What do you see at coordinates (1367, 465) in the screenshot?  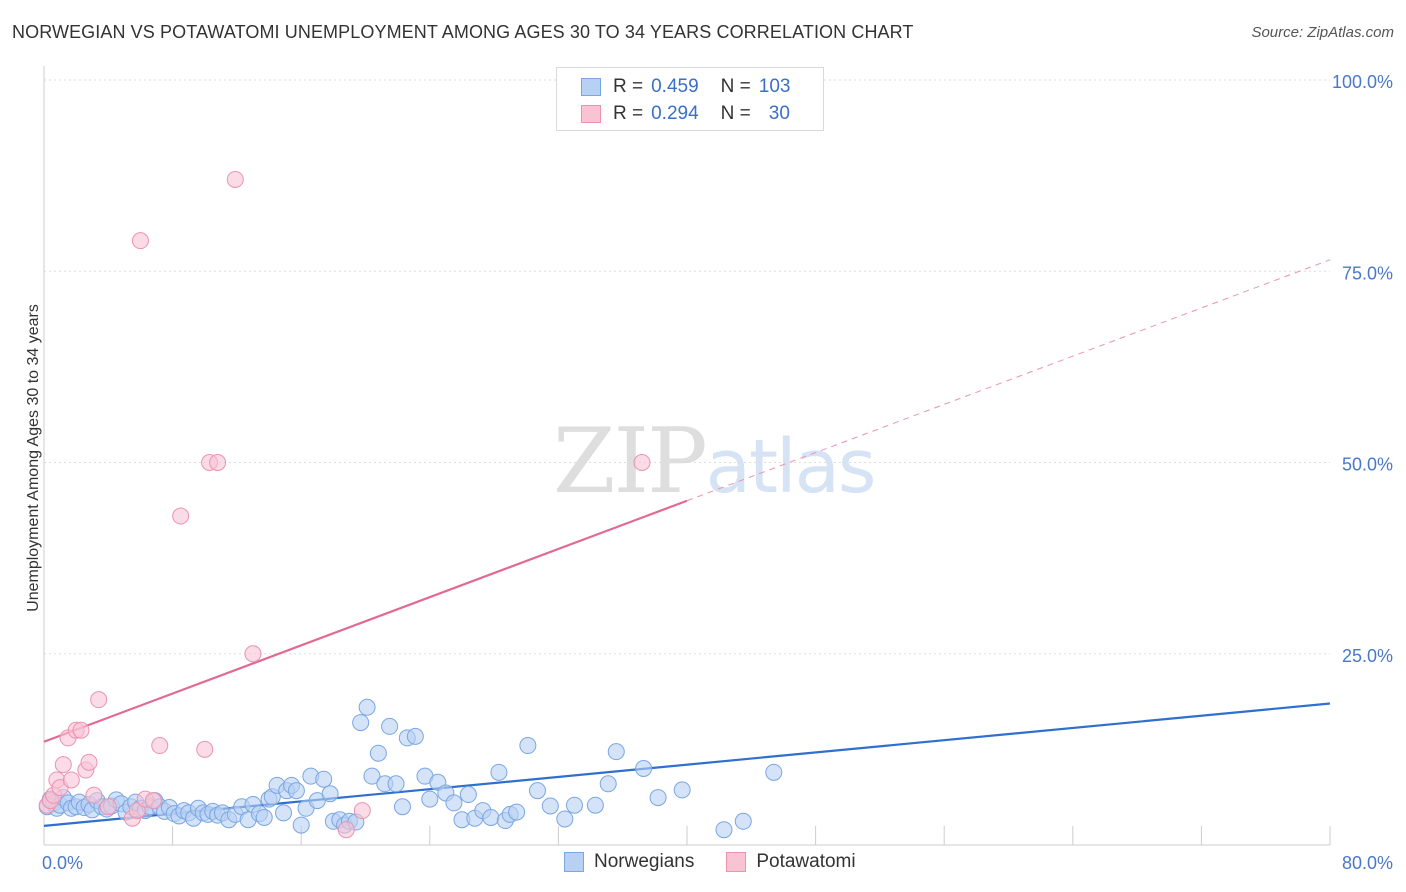 I see `y-tick-label: 50.0%` at bounding box center [1367, 465].